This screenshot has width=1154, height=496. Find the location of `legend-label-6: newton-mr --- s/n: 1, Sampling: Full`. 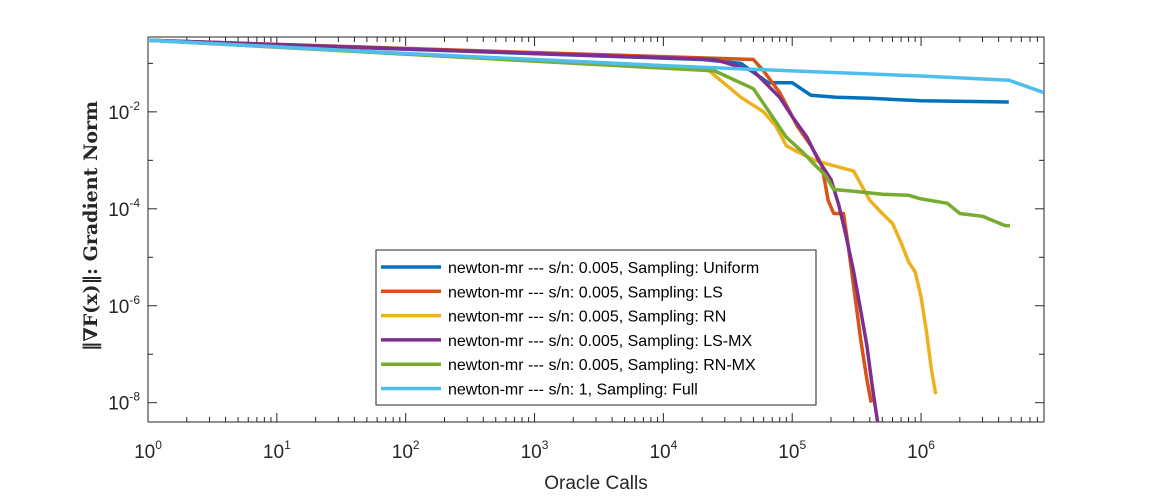

legend-label-6: newton-mr --- s/n: 1, Sampling: Full is located at coordinates (573, 390).